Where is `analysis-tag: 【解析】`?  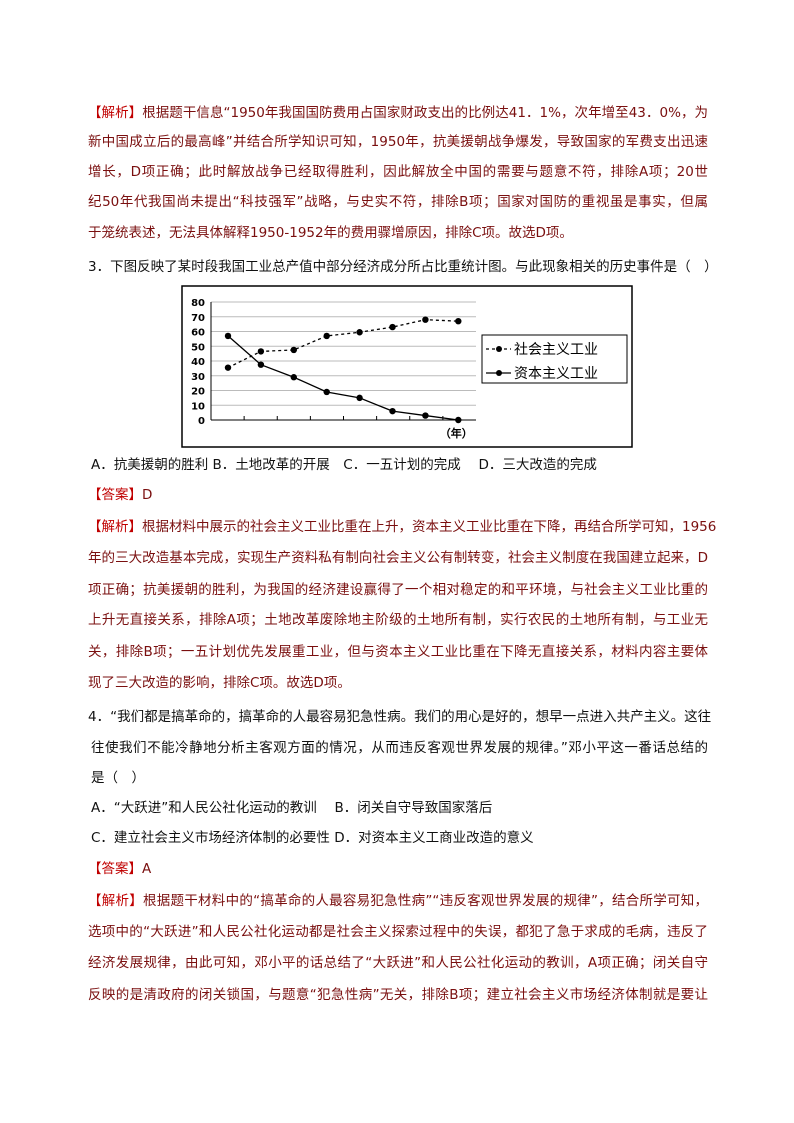
analysis-tag: 【解析】 is located at coordinates (115, 113).